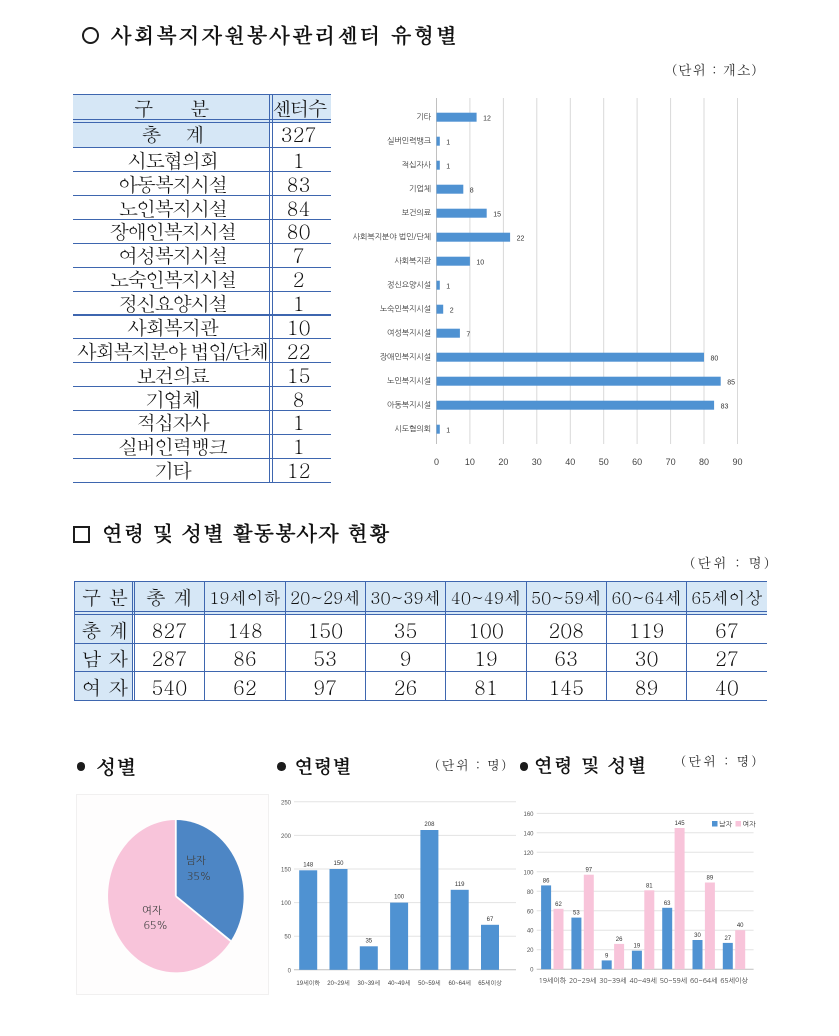  Describe the element at coordinates (588, 871) in the screenshot. I see `svg-text: 97` at that location.